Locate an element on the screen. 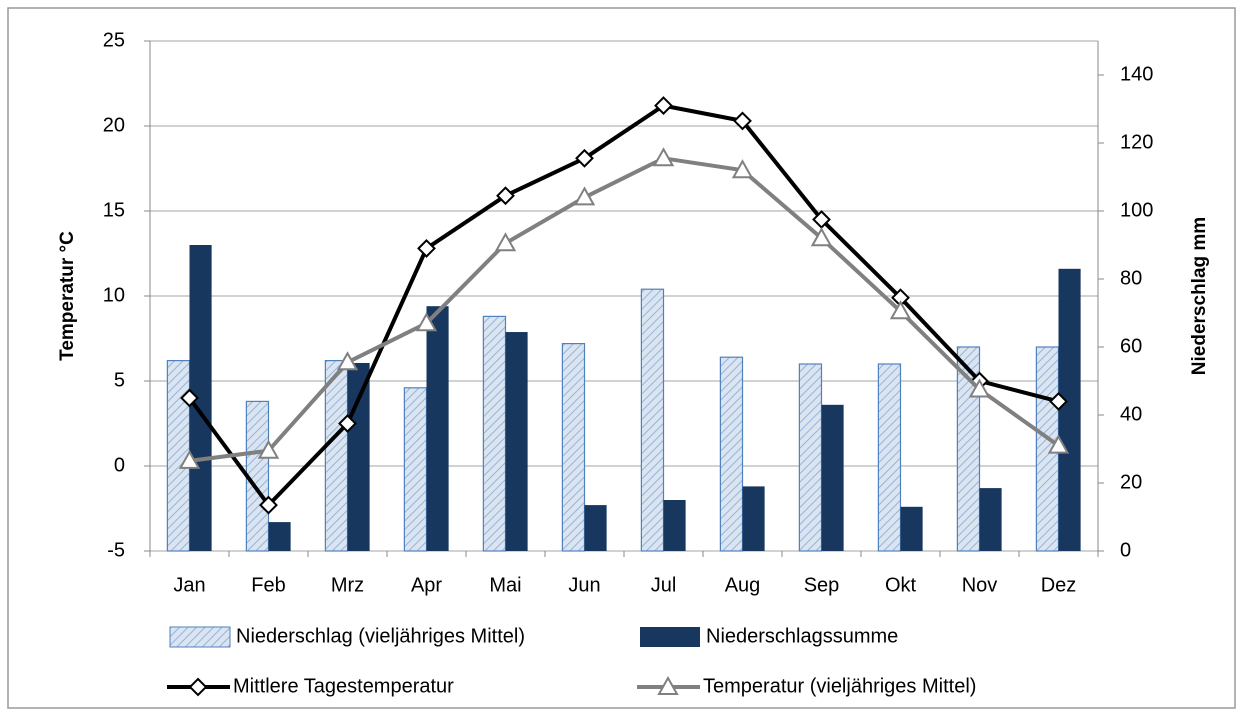 Image resolution: width=1243 pixels, height=718 pixels. legend-label: Niederschlagssumme is located at coordinates (802, 636).